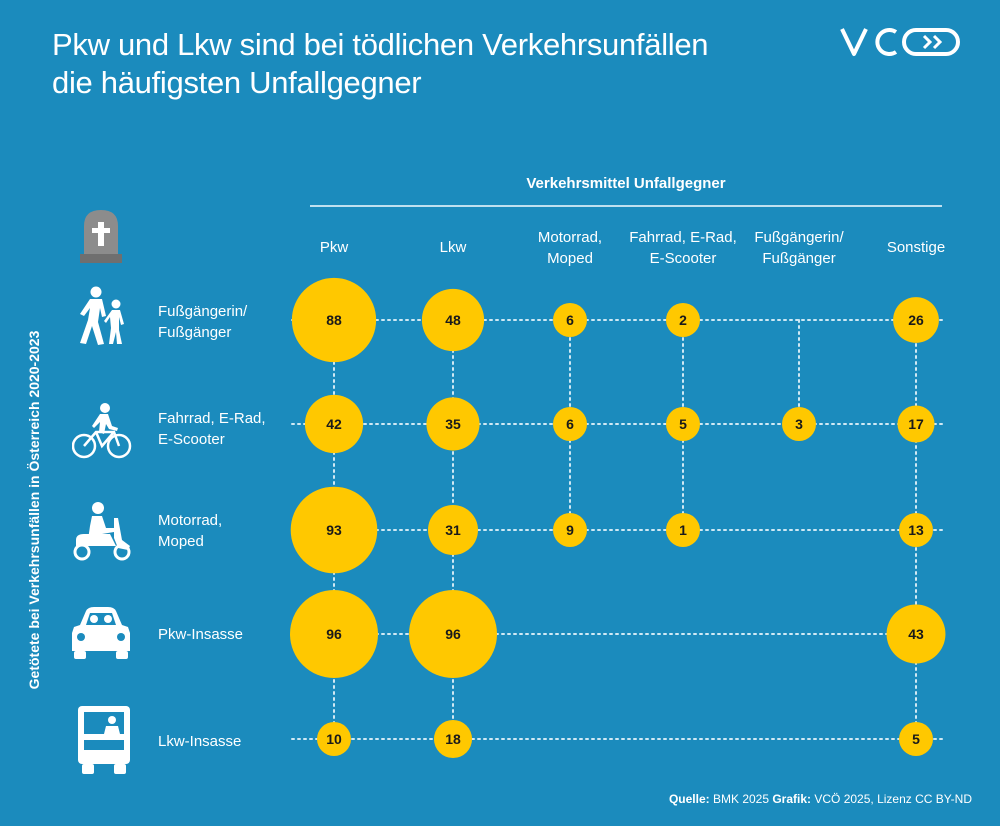 The width and height of the screenshot is (1000, 826). What do you see at coordinates (203, 322) in the screenshot?
I see `row-label-fussgaenger: Fußgängerin/ Fußgänger` at bounding box center [203, 322].